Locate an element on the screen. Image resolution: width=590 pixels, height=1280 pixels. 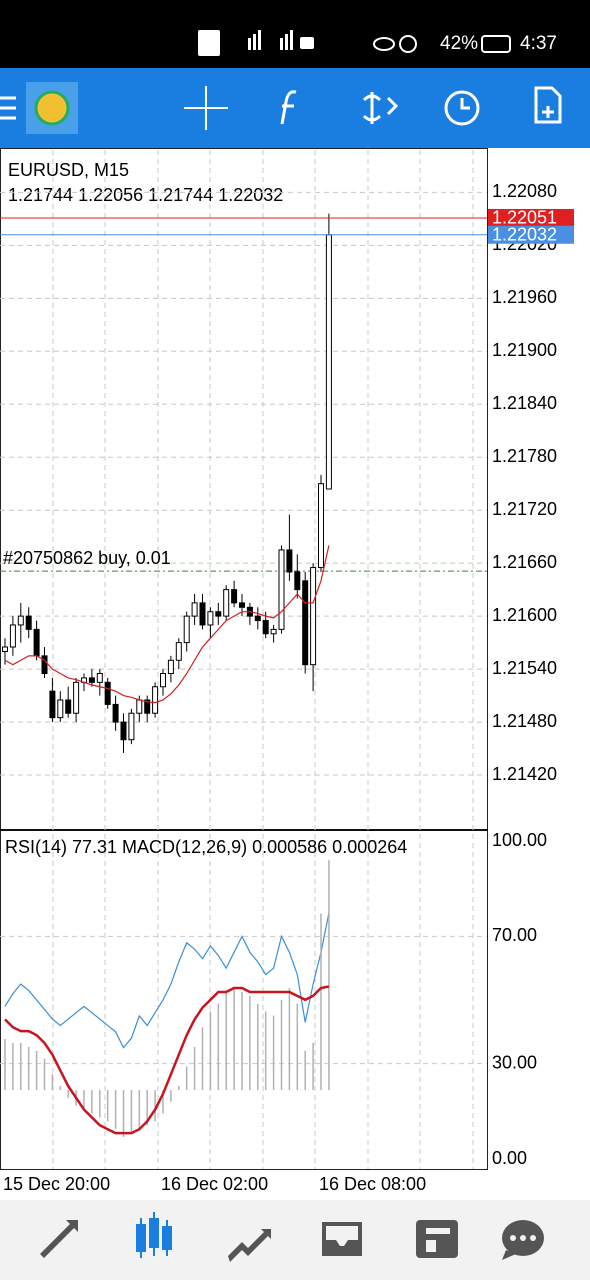
toolbar is located at coordinates (295, 108).